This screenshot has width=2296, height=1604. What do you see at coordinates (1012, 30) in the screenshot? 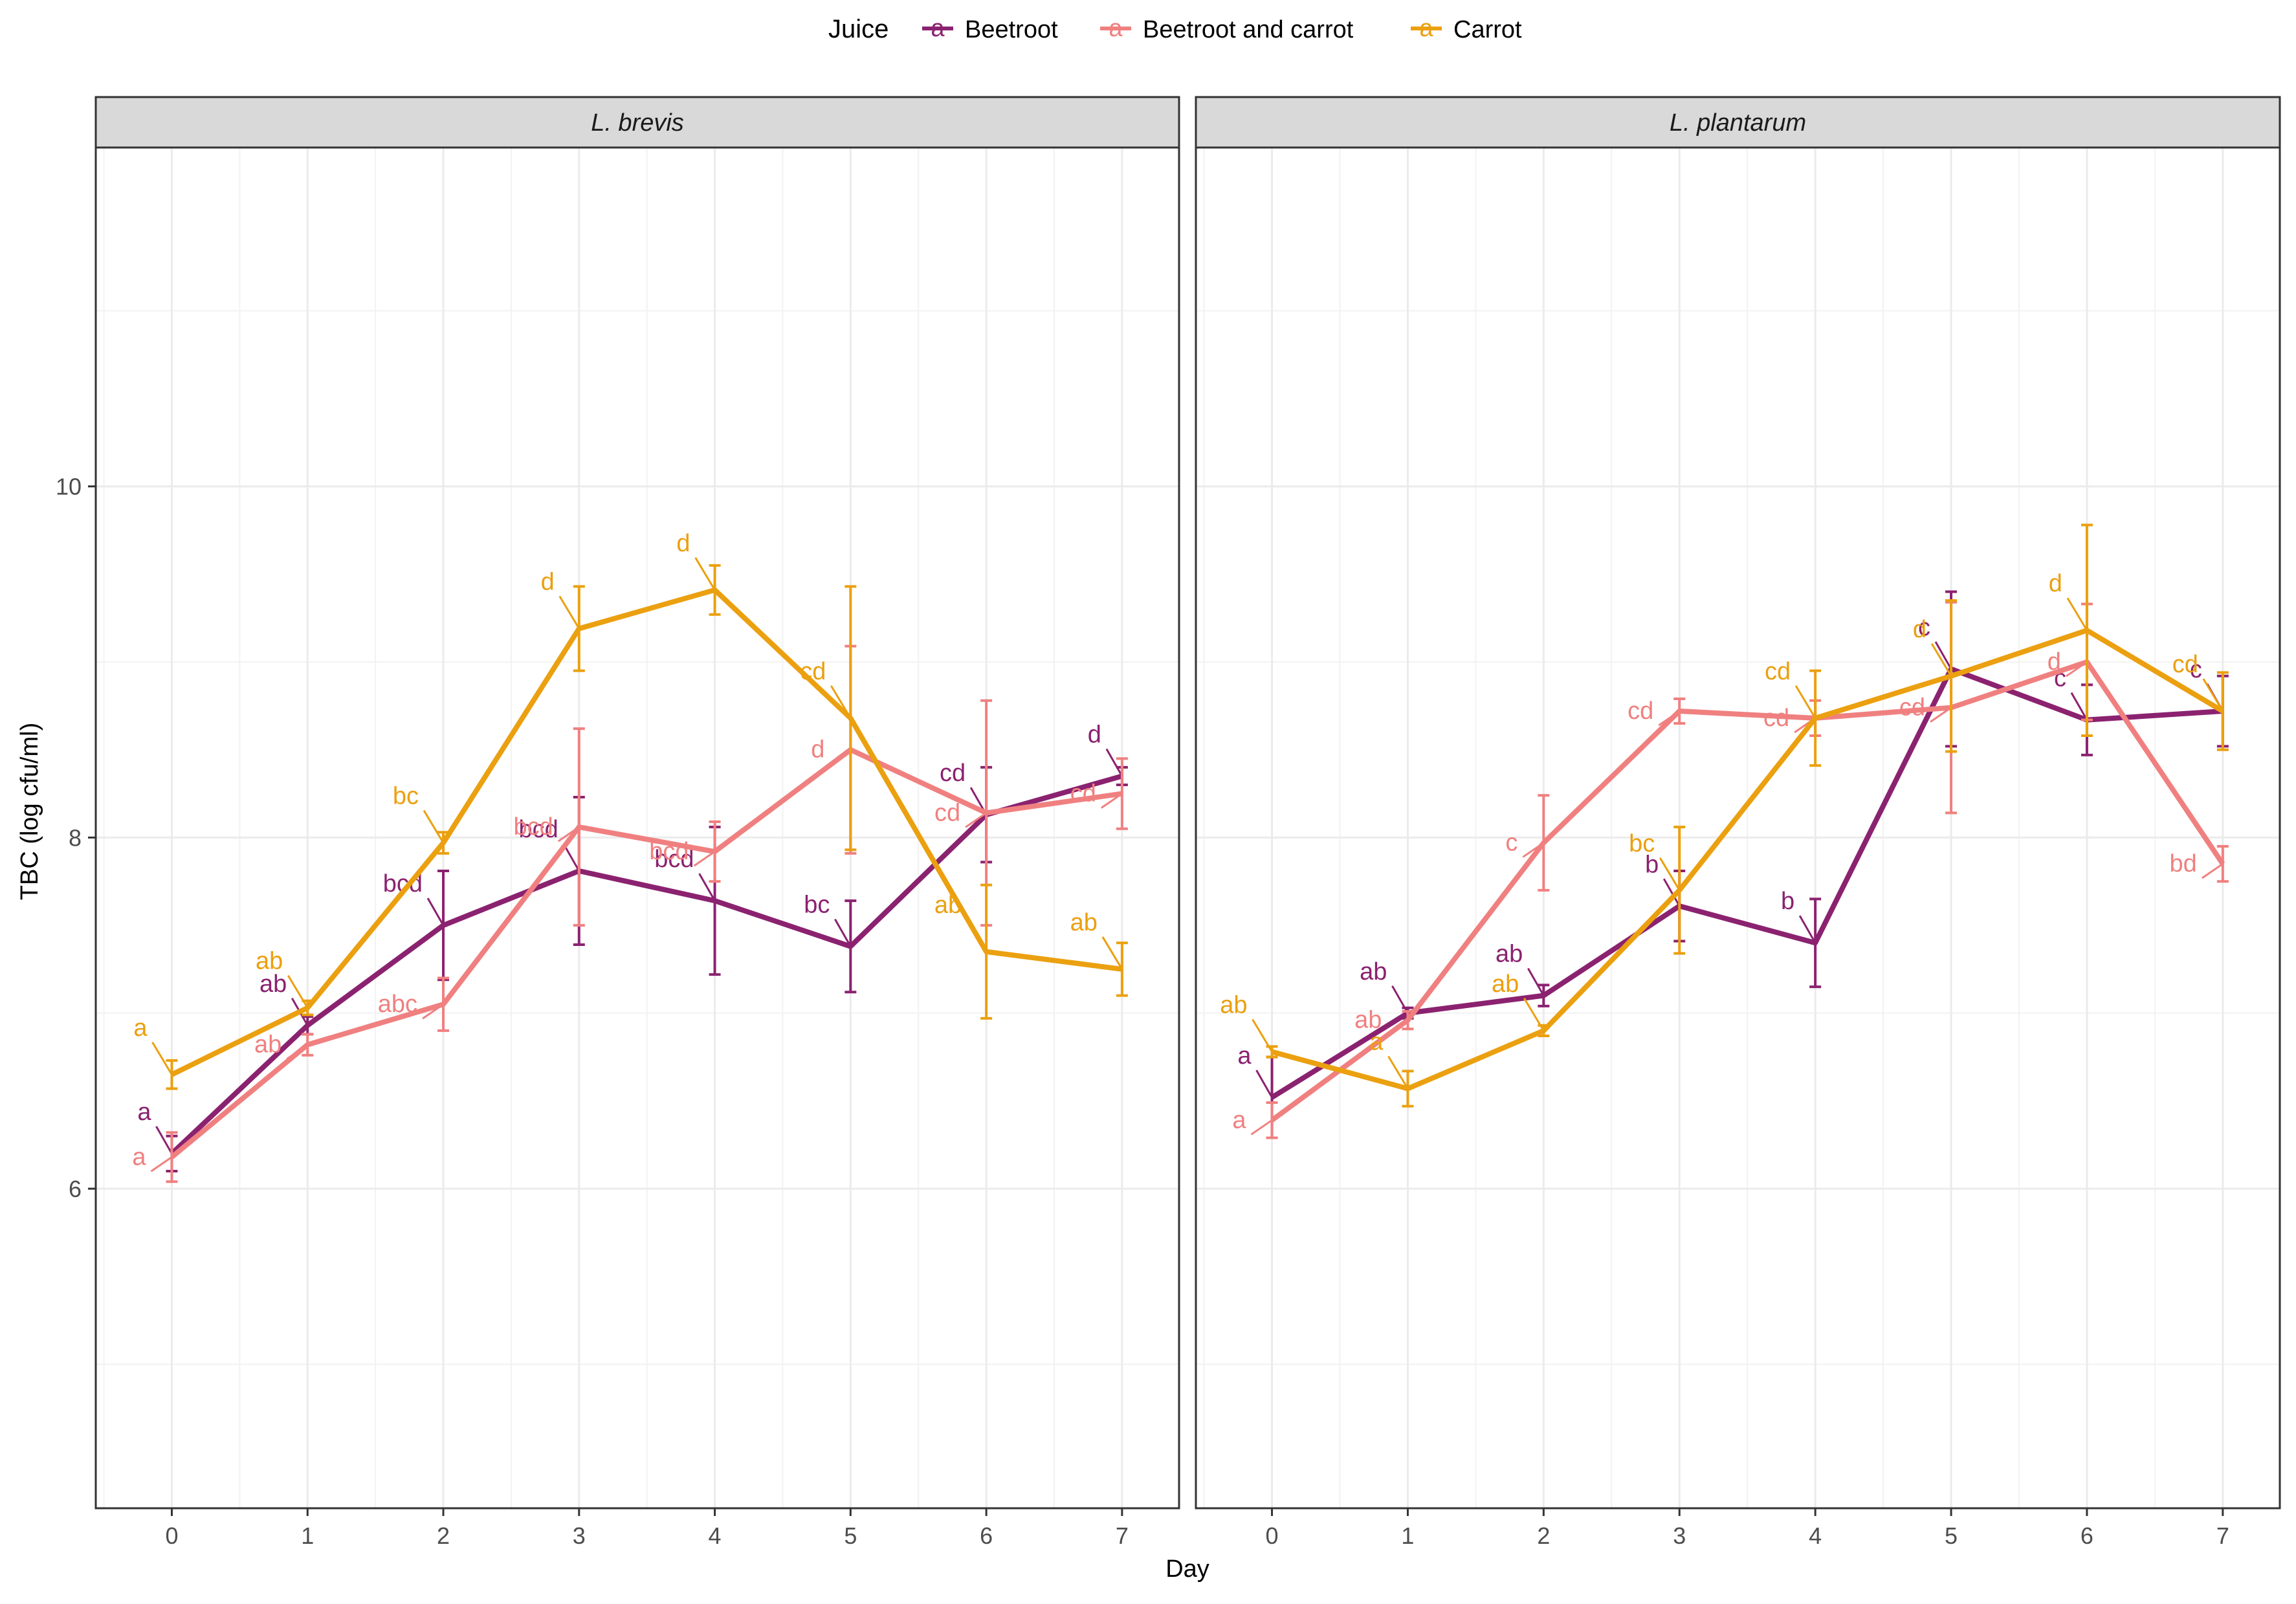
I see `legend-label: Beetroot` at bounding box center [1012, 30].